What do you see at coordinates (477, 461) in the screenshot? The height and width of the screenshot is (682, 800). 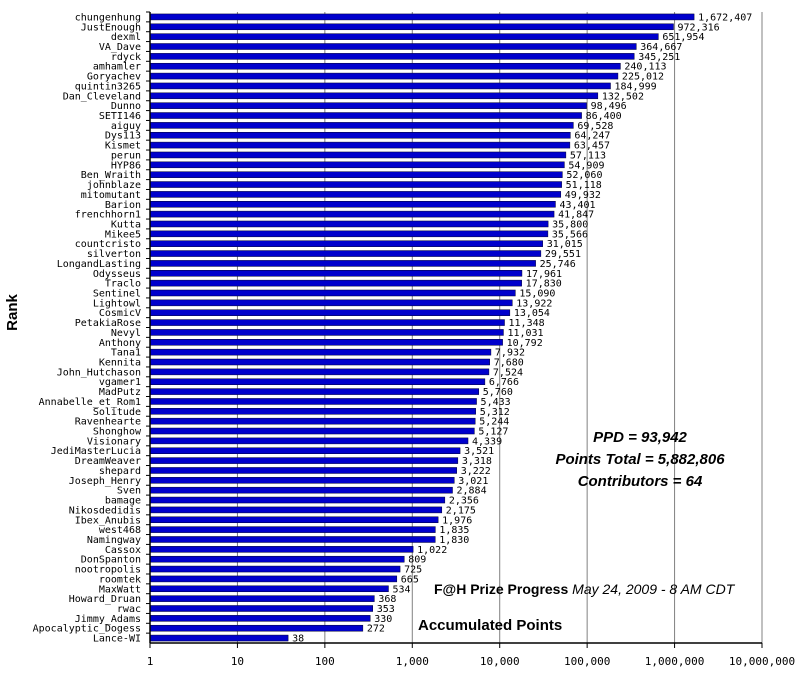 I see `value-label: 3,318` at bounding box center [477, 461].